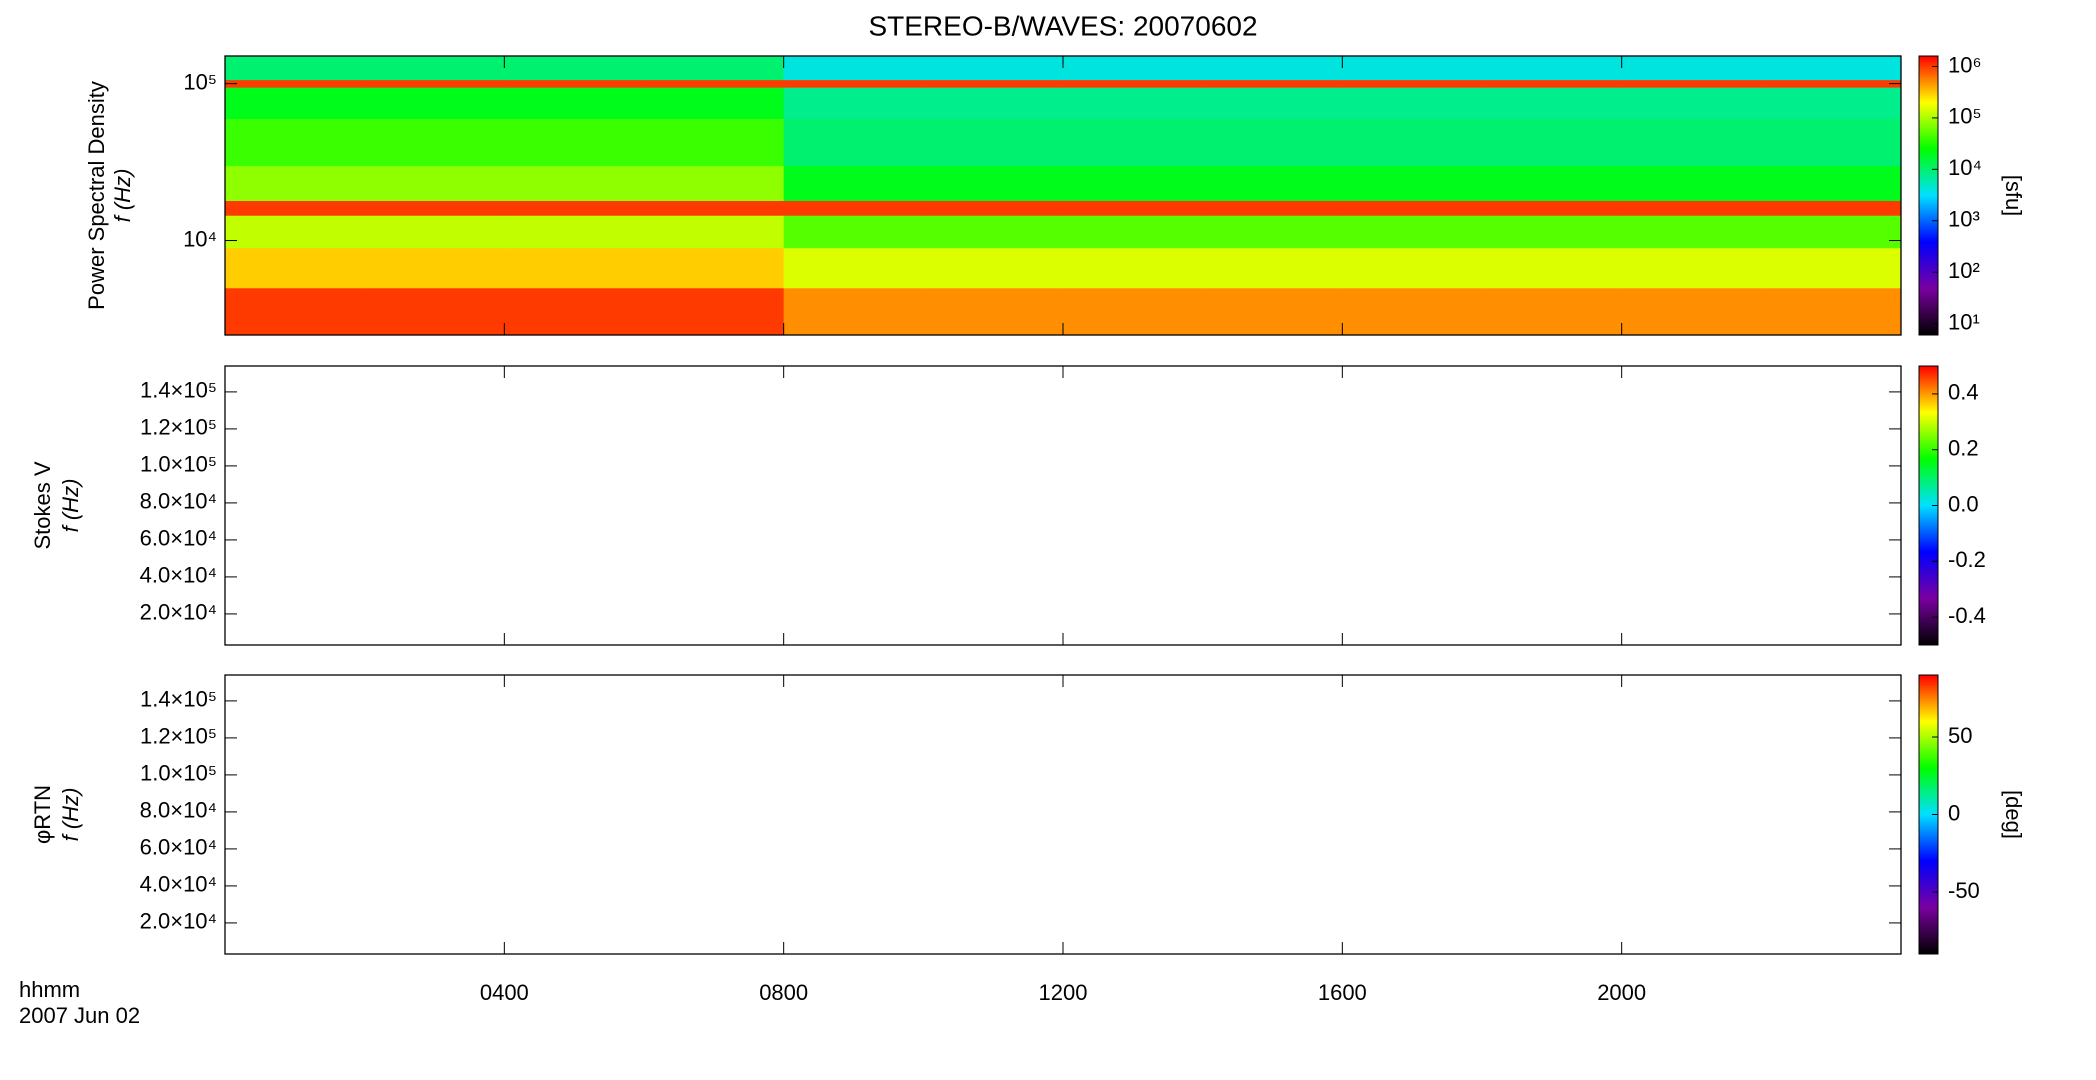  I want to click on colorbar-tick-label: -0.4, so click(1967, 615).